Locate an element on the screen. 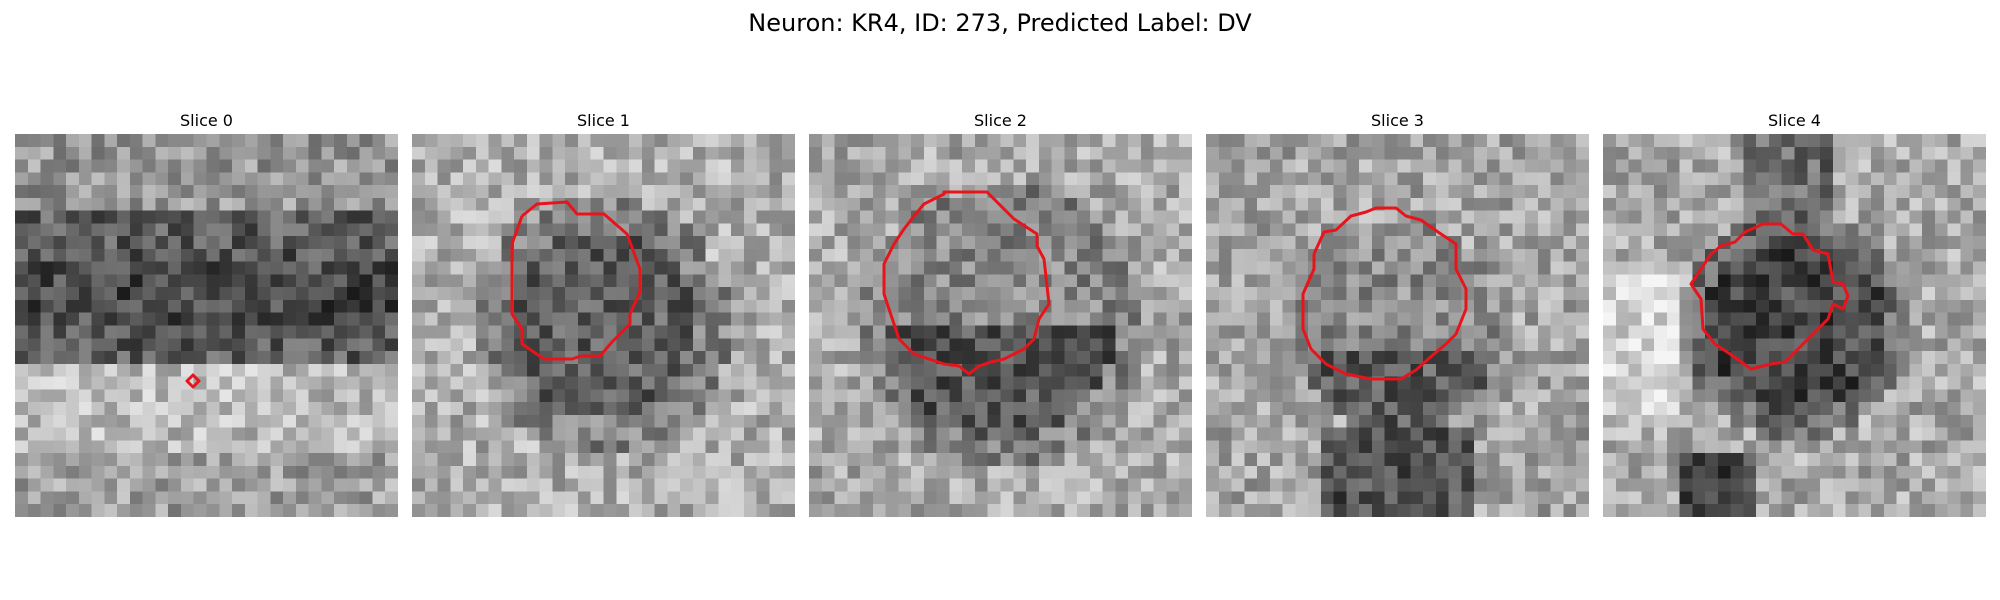  roi-marker is located at coordinates (193, 381).